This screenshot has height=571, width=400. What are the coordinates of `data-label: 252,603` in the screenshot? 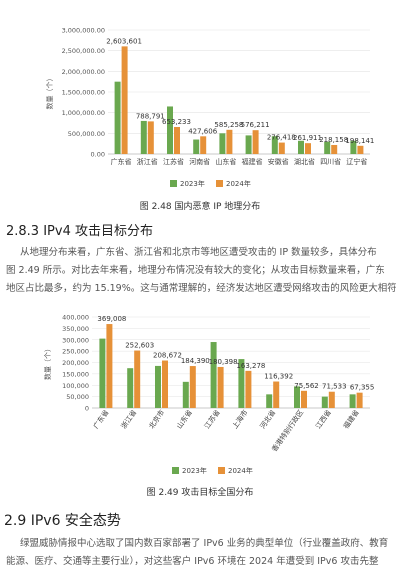 It's located at (139, 346).